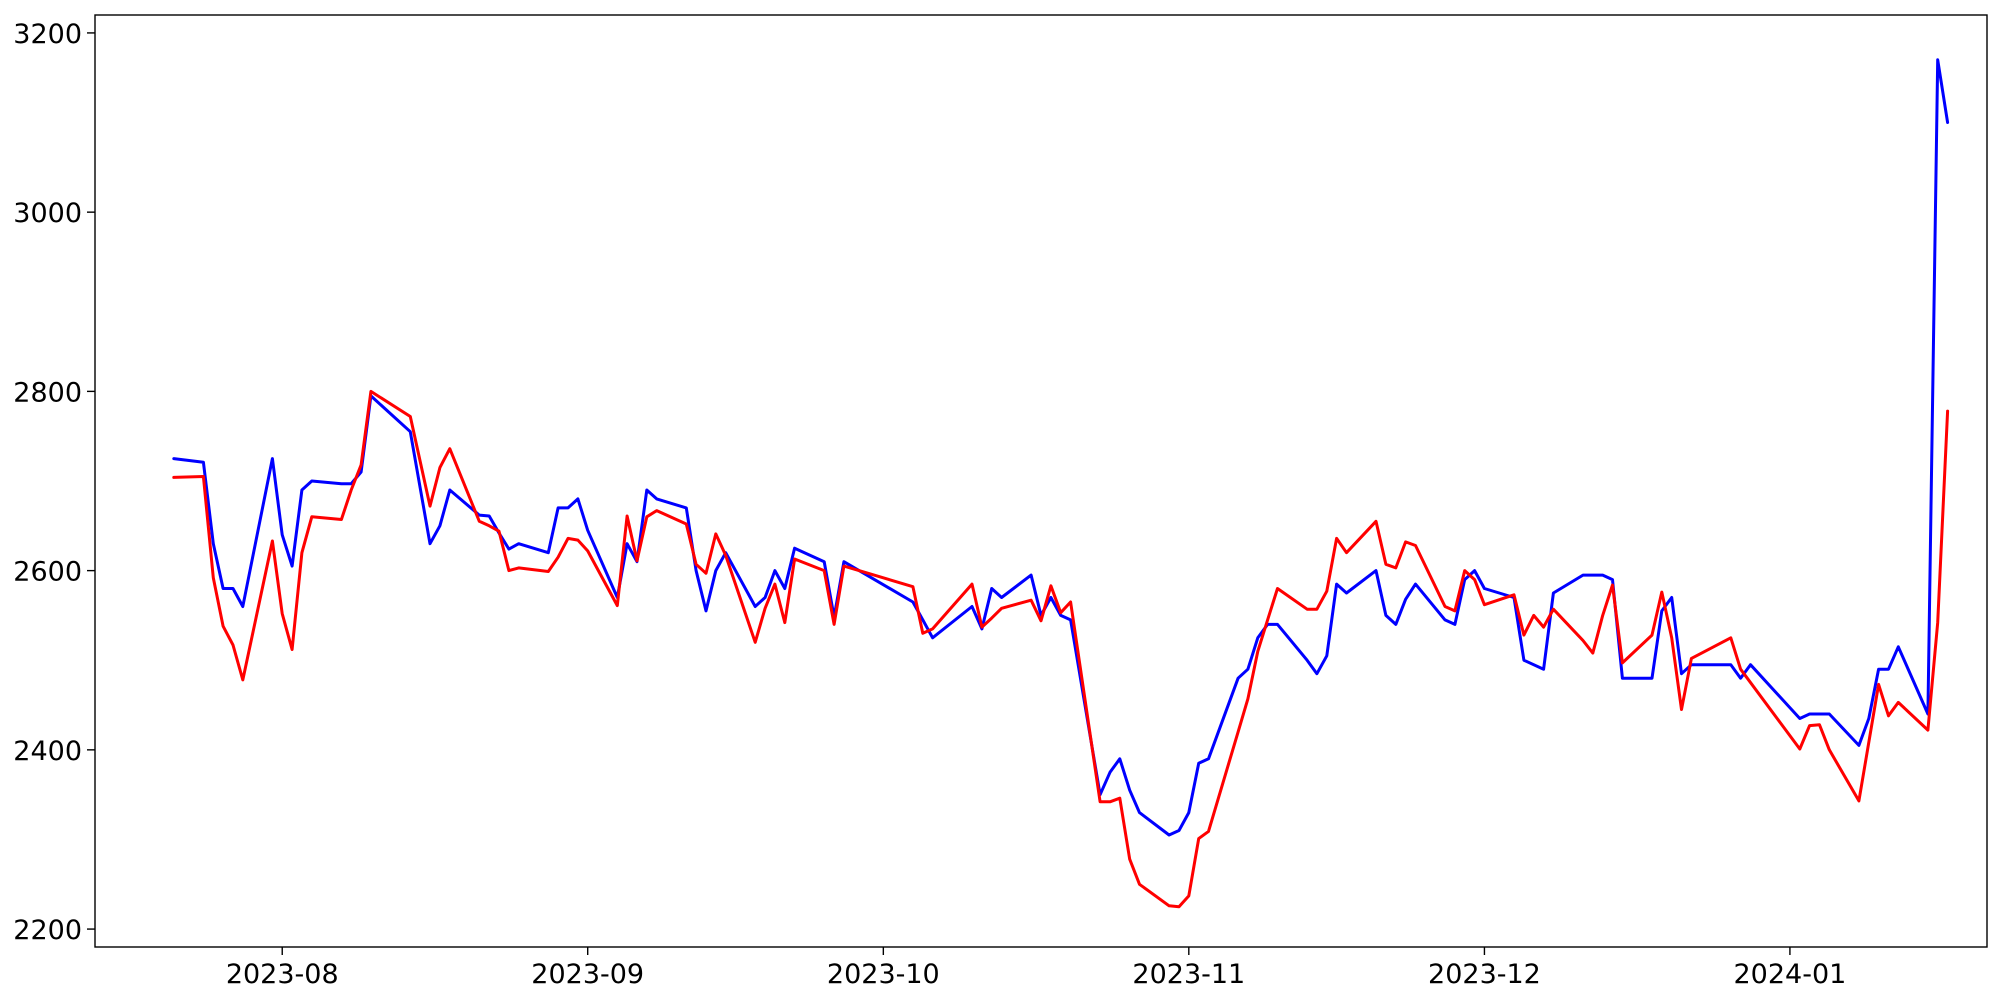 Image resolution: width=2000 pixels, height=1000 pixels. Describe the element at coordinates (54, 482) in the screenshot. I see `y-axis: 2200 2400 2600 2800 3000 3200` at that location.